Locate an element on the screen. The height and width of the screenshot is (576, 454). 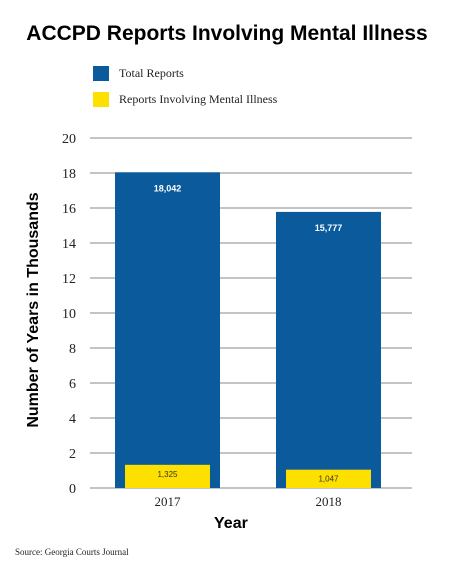
x-tick-label-2018: 2018 is located at coordinates (329, 501).